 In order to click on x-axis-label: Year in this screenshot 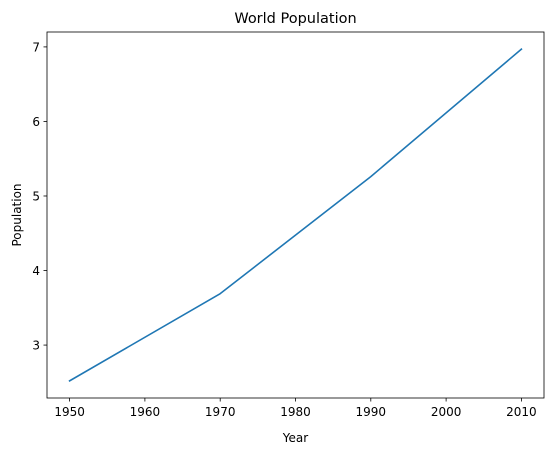, I will do `click(295, 438)`.